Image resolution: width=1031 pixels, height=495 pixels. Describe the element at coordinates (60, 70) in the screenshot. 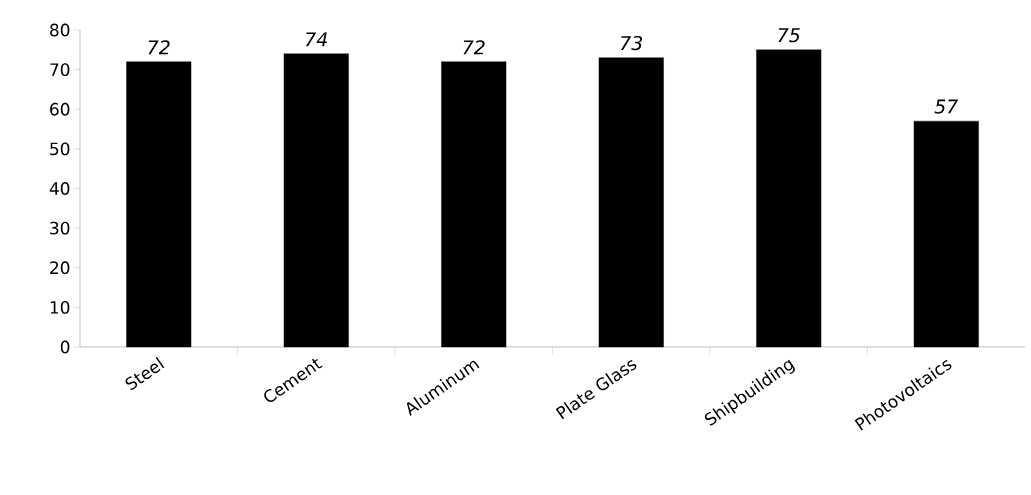

I see `y-tick-label: 70` at that location.